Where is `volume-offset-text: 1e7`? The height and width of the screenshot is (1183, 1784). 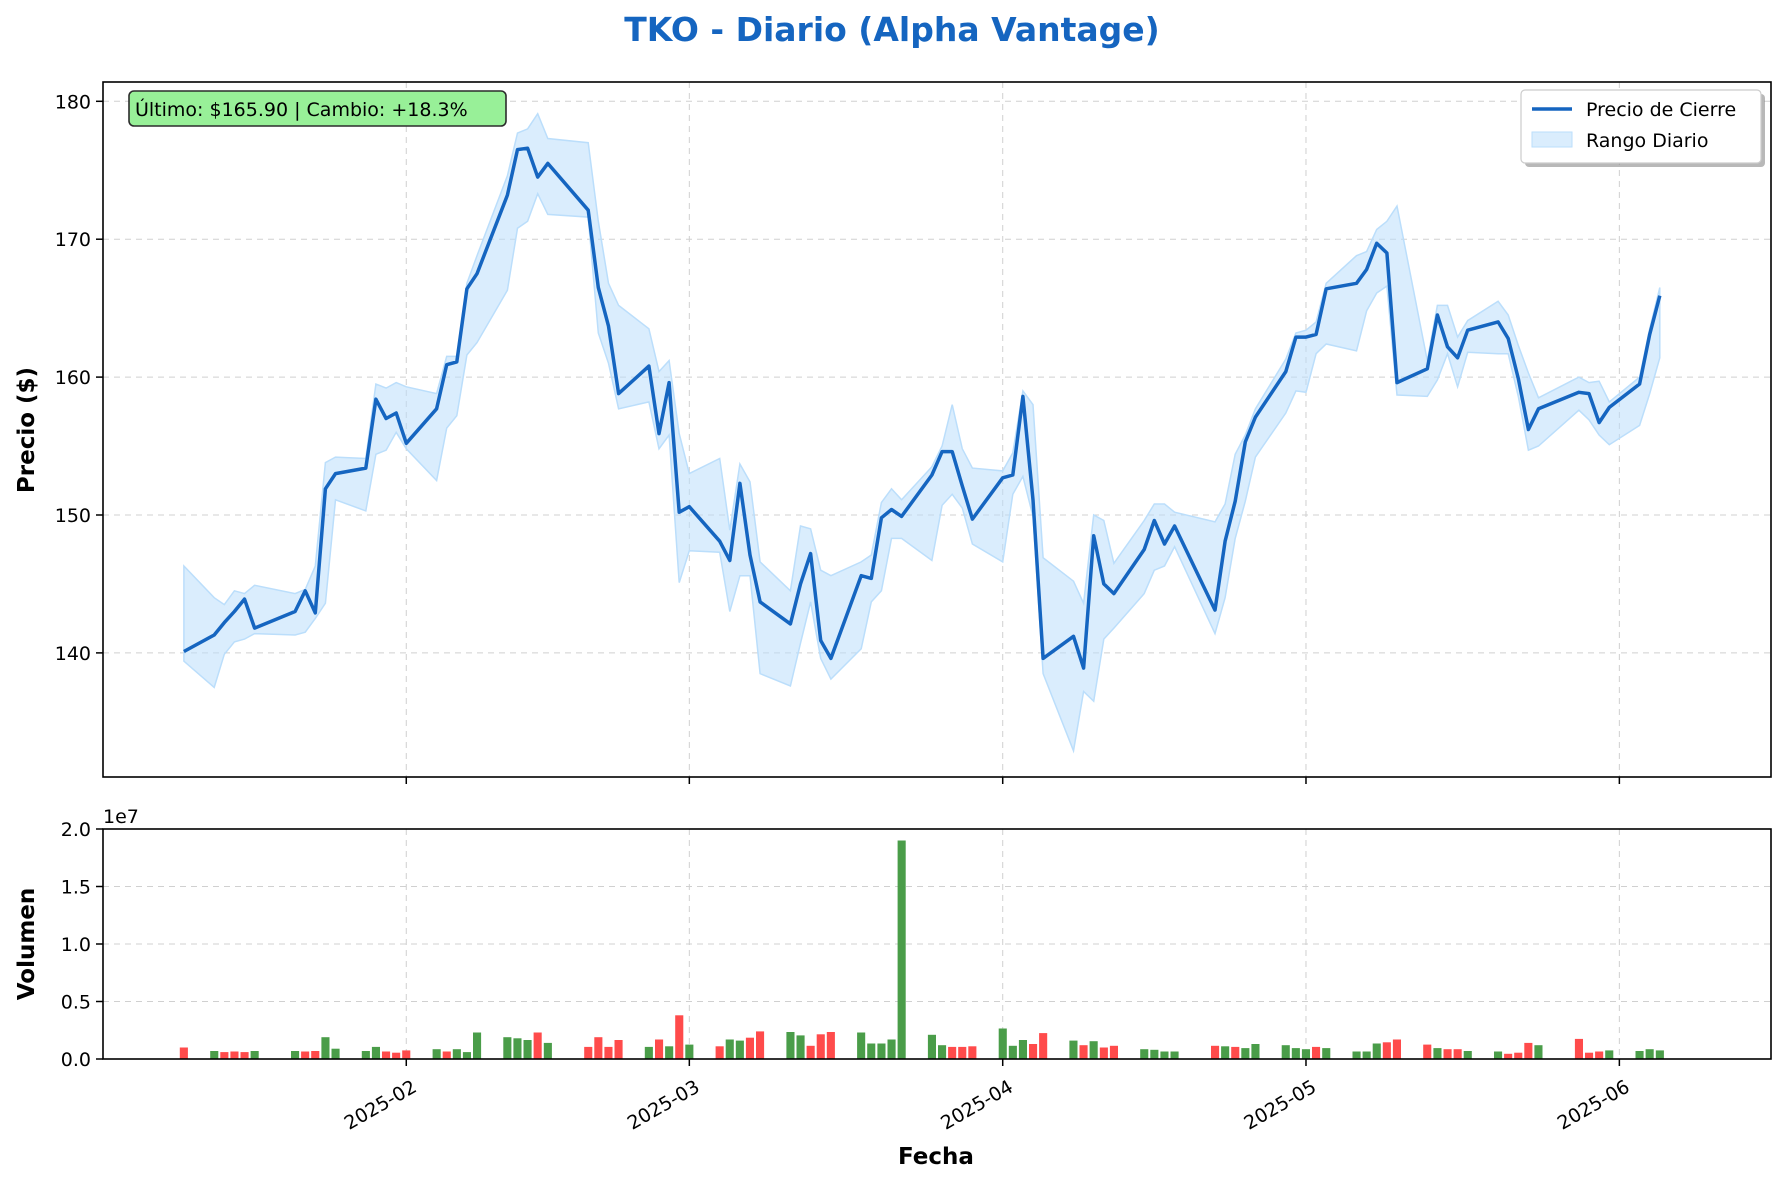 volume-offset-text: 1e7 is located at coordinates (121, 817).